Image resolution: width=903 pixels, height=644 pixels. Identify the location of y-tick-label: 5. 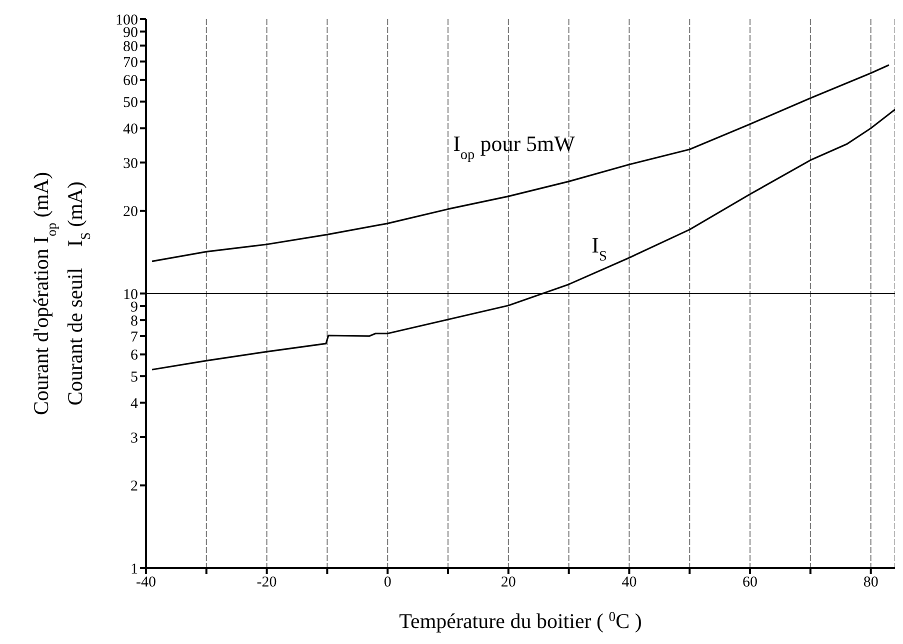
(134, 377).